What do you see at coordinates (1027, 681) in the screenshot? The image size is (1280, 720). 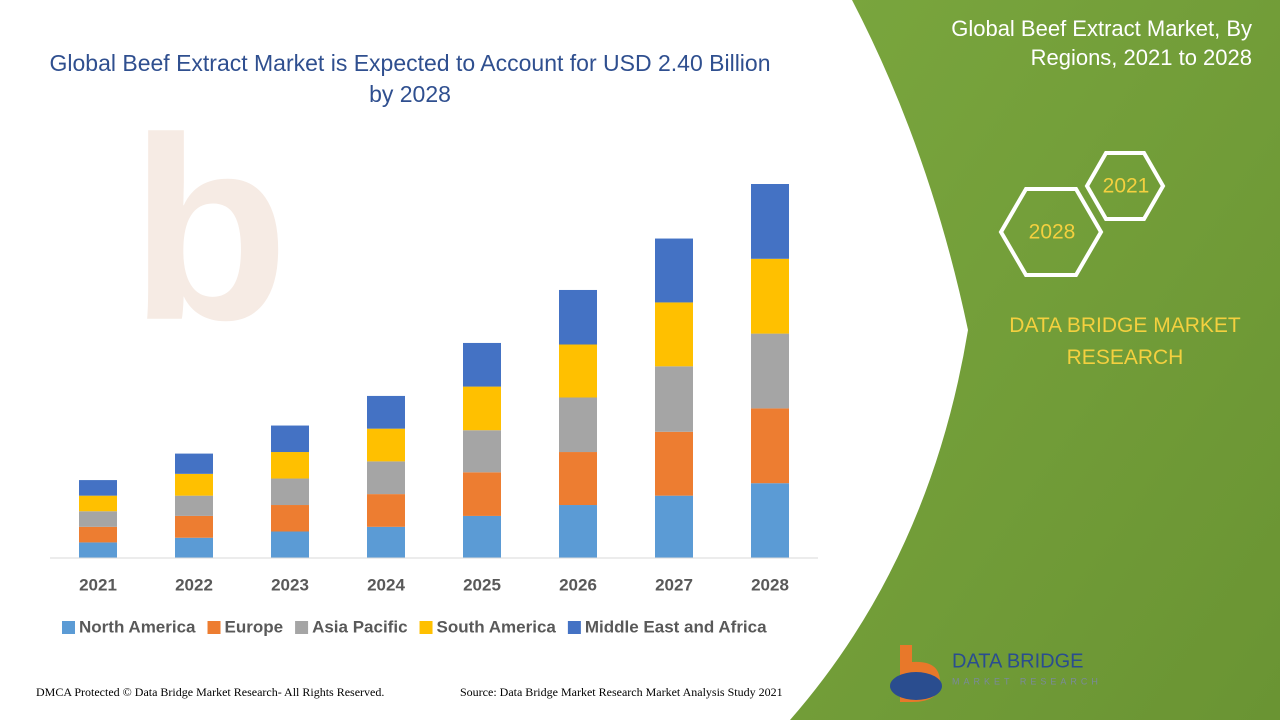 I see `logo-tagline: MARKET RESEARCH` at bounding box center [1027, 681].